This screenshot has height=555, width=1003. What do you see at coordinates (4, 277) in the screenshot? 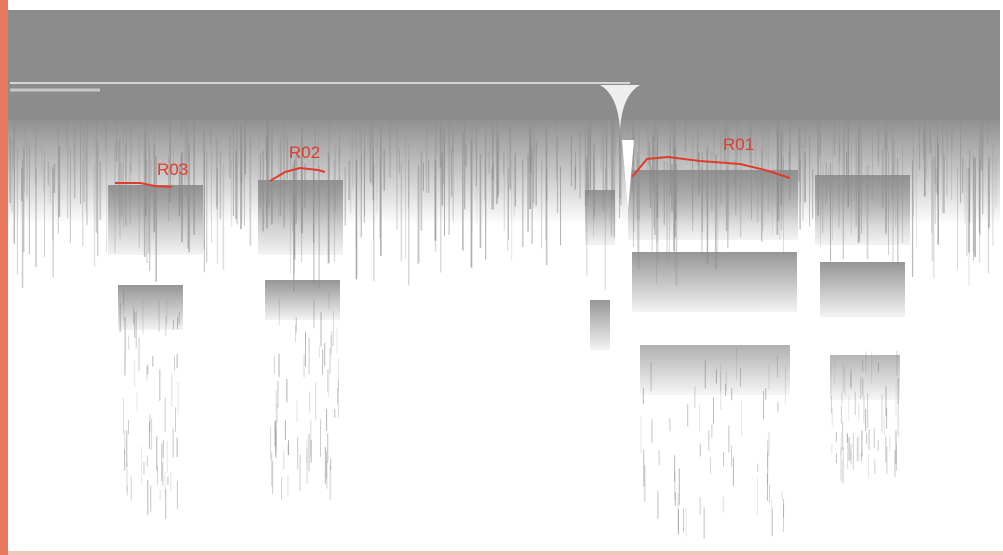
I see `left-edge-border` at bounding box center [4, 277].